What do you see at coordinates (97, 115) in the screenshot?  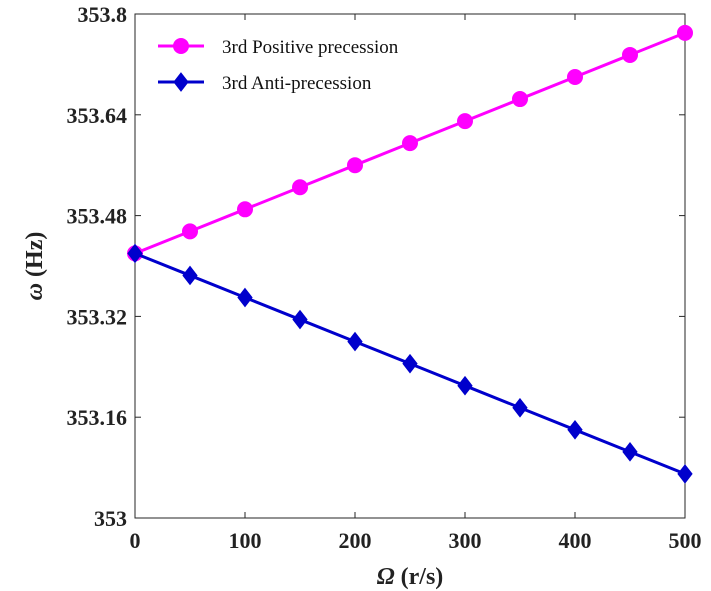 I see `y-tick-label: 353.64` at bounding box center [97, 115].